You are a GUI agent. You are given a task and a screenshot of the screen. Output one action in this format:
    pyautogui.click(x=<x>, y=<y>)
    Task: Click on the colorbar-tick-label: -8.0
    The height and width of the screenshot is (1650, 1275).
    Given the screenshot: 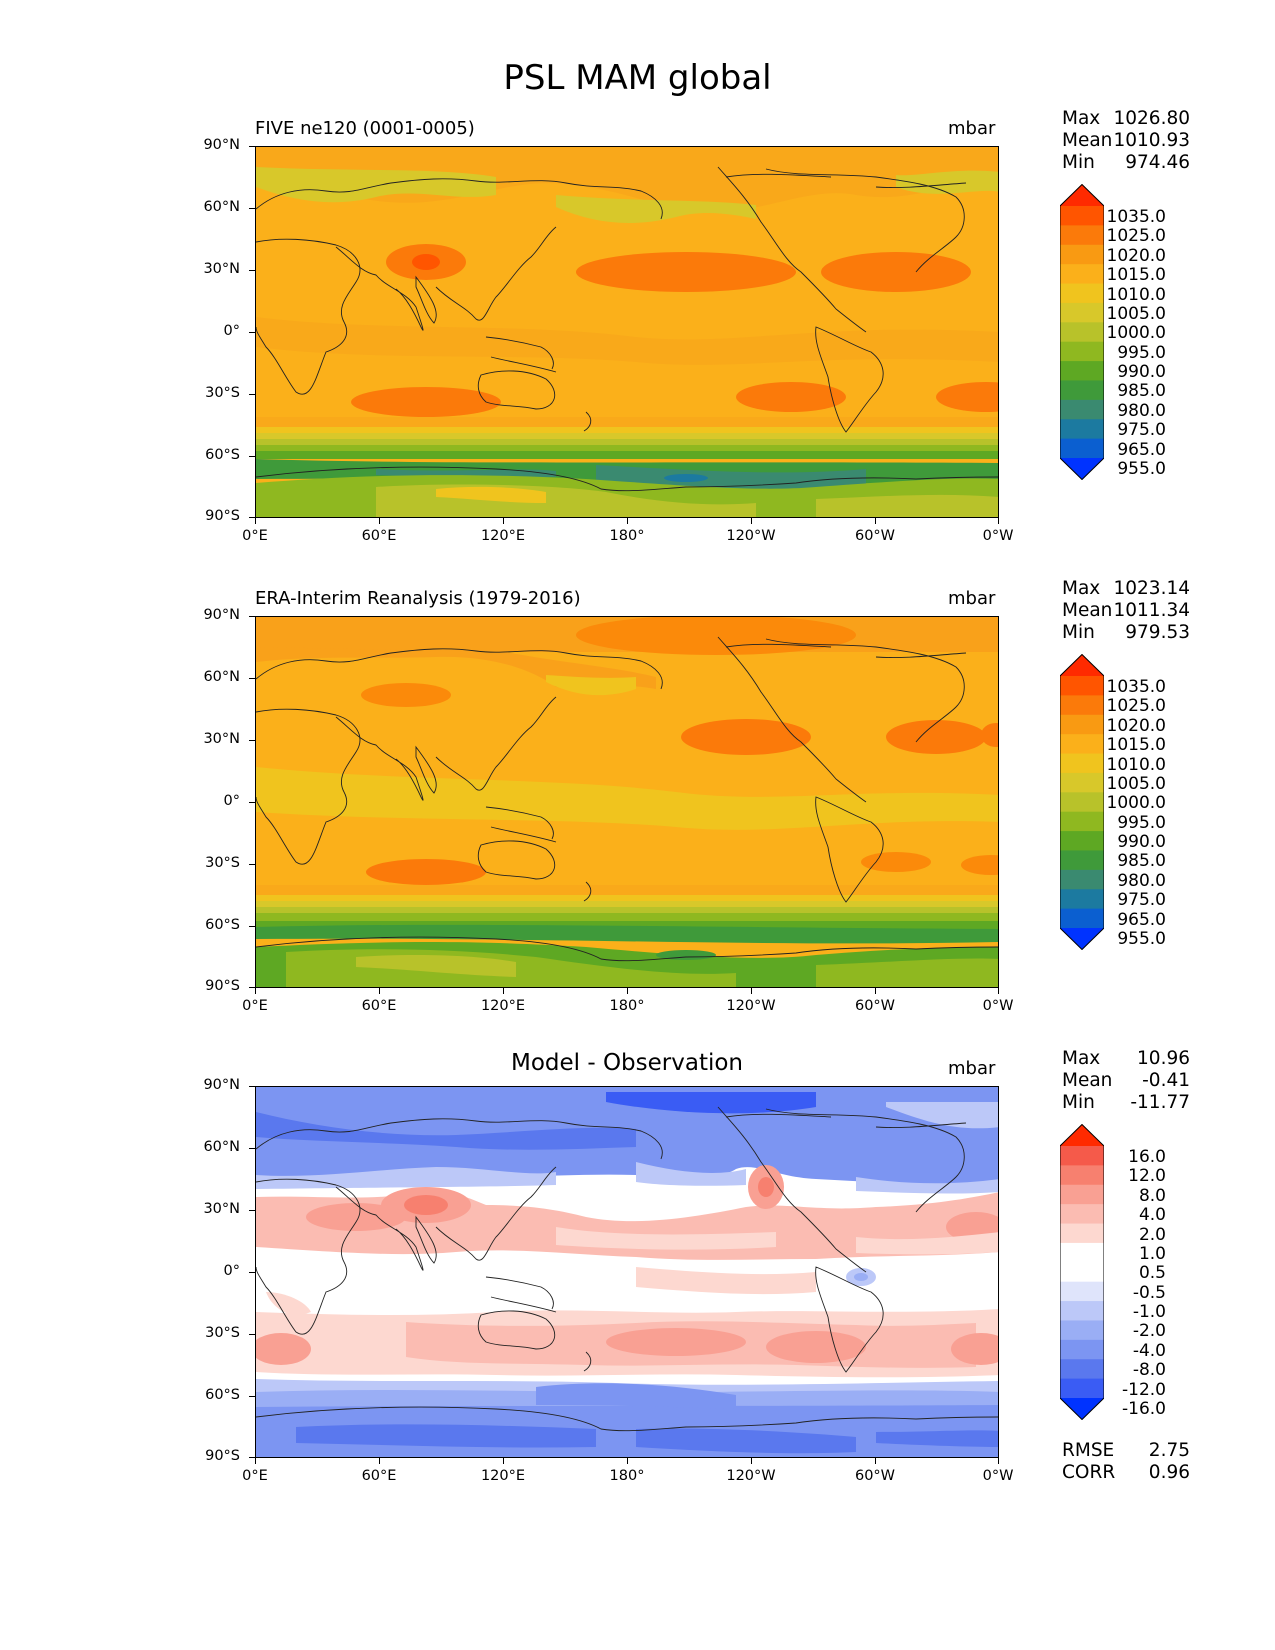 What is the action you would take?
    pyautogui.click(x=1149, y=1370)
    